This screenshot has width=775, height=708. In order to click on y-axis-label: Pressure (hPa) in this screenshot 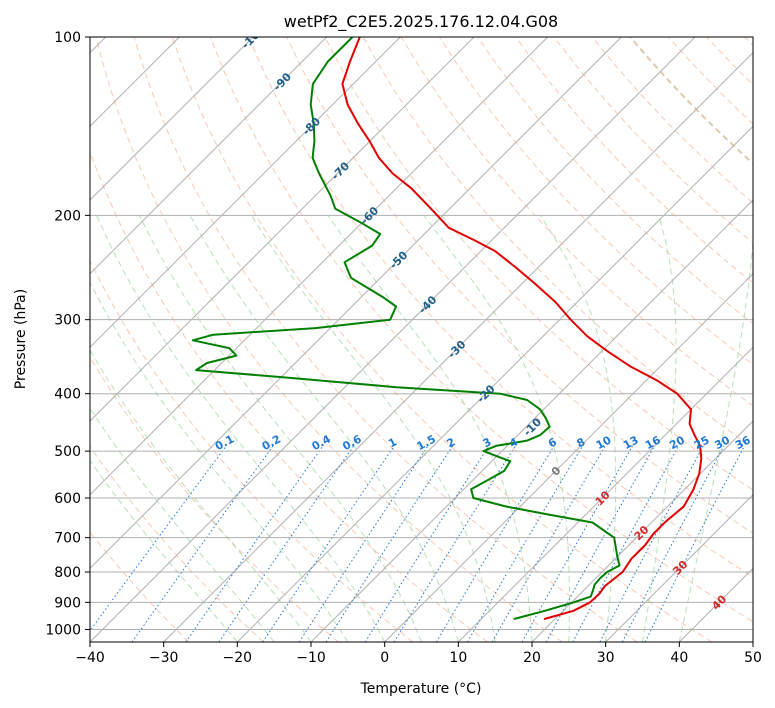, I will do `click(21, 339)`.